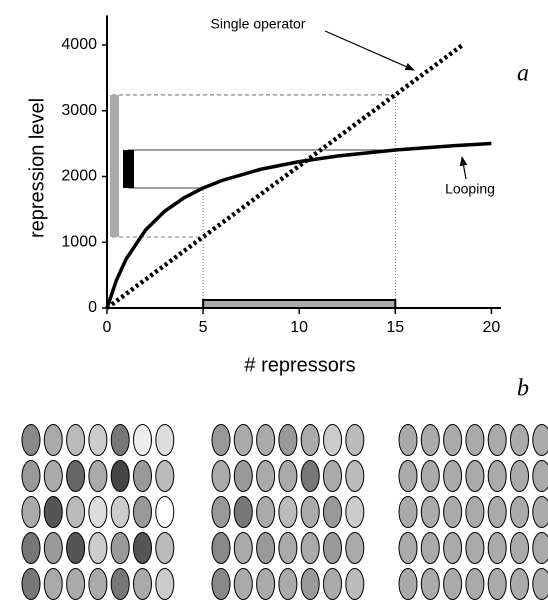  What do you see at coordinates (299, 327) in the screenshot?
I see `x-tick-label: 10` at bounding box center [299, 327].